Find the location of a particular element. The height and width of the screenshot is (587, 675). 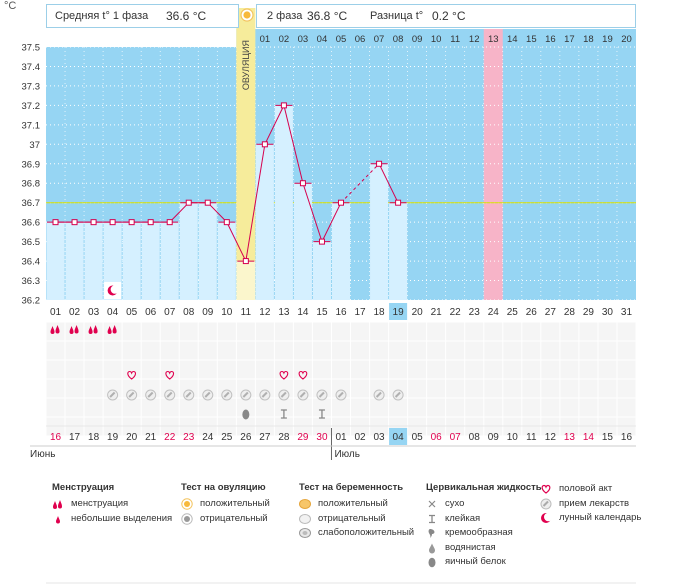

cycle-day-label: 18 is located at coordinates (380, 312).